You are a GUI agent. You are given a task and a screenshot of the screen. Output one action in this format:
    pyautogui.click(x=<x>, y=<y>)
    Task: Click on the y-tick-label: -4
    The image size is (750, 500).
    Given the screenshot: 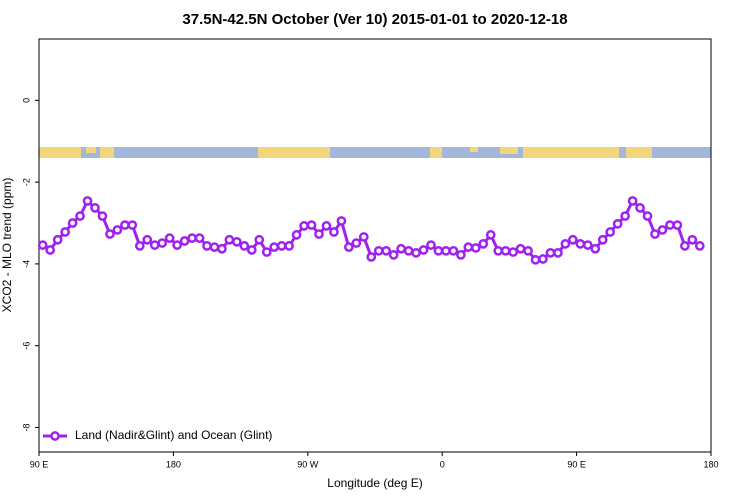 What is the action you would take?
    pyautogui.click(x=26, y=264)
    